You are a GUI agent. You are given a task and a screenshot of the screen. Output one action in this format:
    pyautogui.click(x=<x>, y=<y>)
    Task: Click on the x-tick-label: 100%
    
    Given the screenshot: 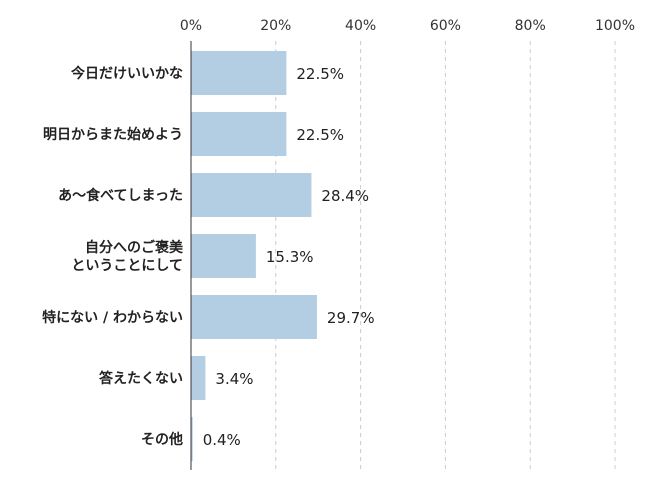 What is the action you would take?
    pyautogui.click(x=615, y=26)
    